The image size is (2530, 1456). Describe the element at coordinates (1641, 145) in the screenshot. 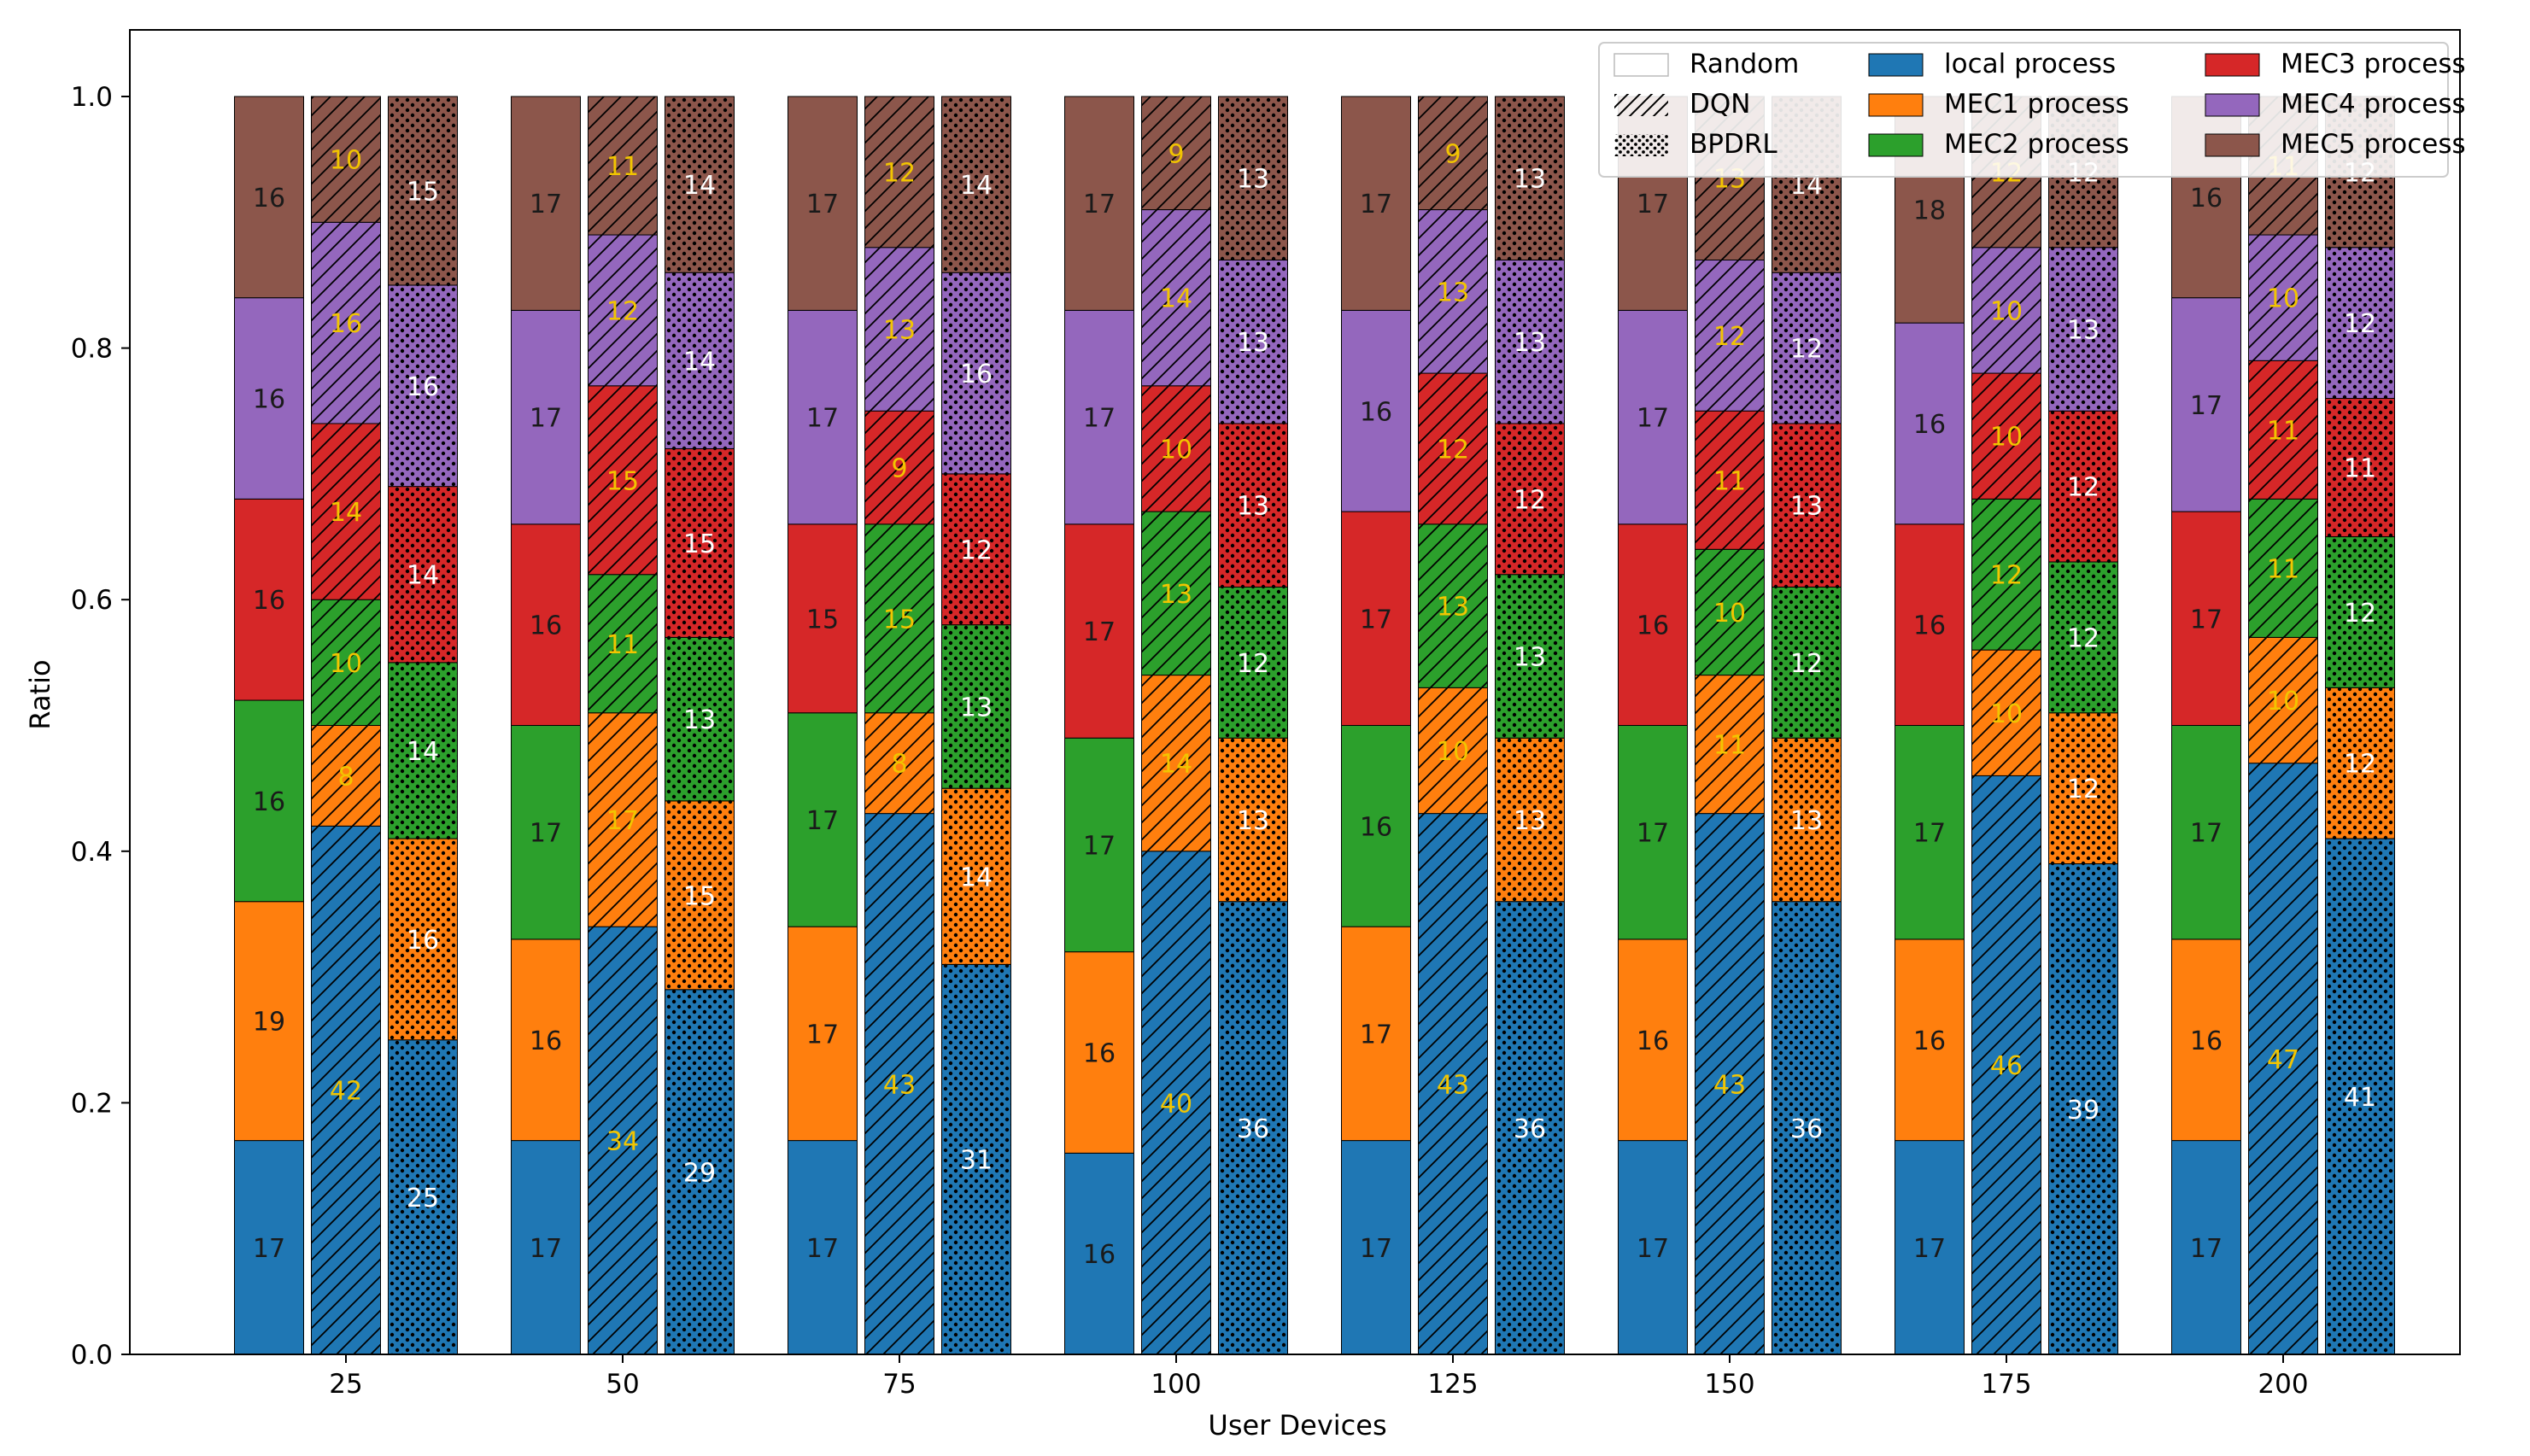

I see `legend-patch-bpdrl` at that location.